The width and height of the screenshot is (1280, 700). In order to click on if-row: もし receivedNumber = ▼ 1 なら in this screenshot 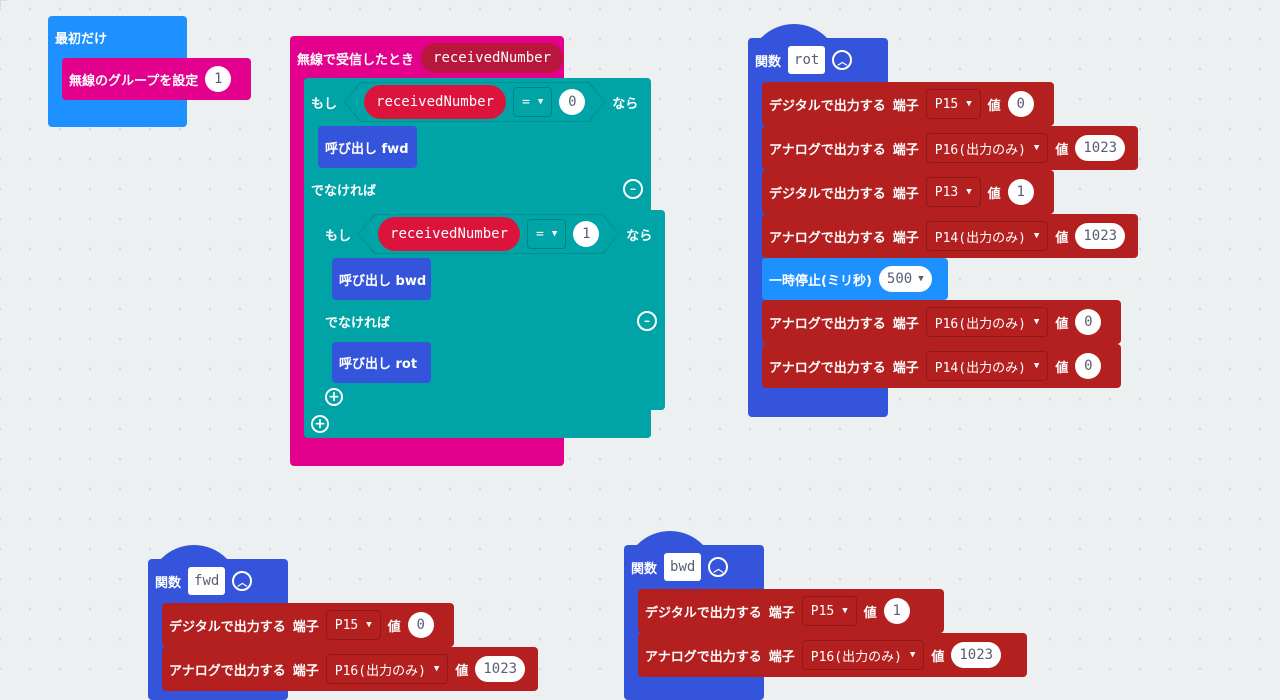, I will do `click(491, 234)`.